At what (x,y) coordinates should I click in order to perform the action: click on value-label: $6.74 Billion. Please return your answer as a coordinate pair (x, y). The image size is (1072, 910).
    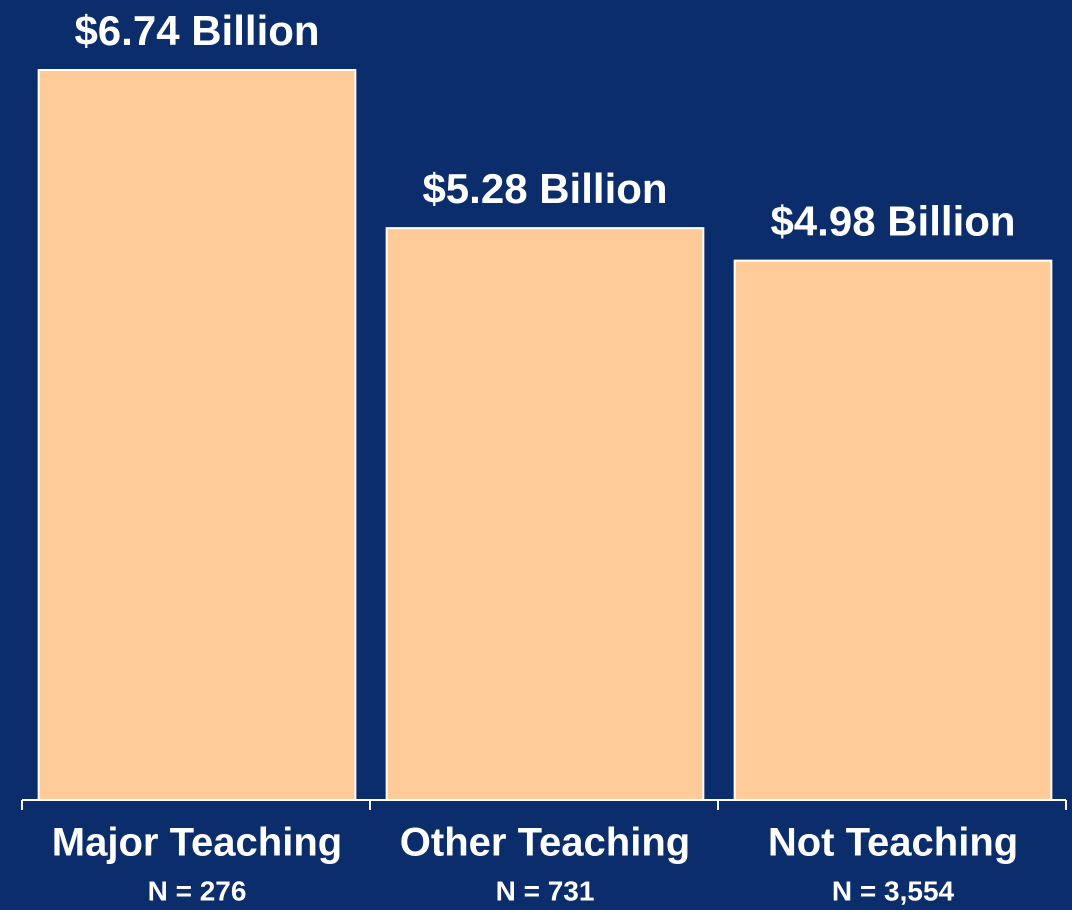
    Looking at the image, I should click on (196, 30).